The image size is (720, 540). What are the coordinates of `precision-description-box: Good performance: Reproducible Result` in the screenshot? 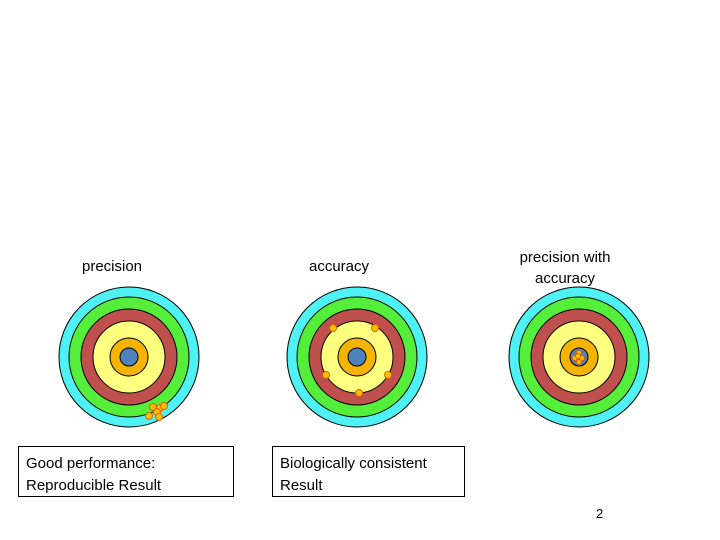 It's located at (126, 471).